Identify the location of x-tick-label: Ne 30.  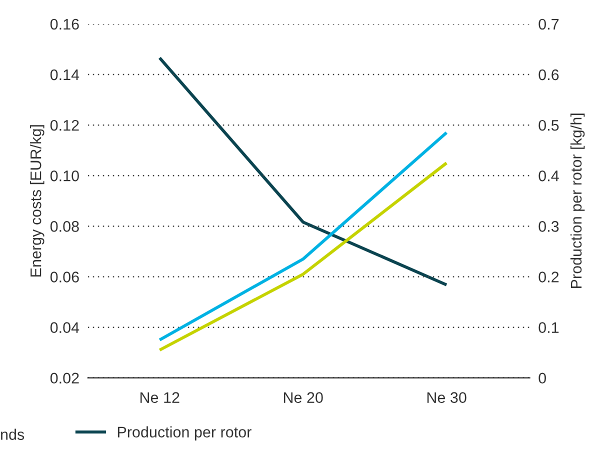
(446, 397).